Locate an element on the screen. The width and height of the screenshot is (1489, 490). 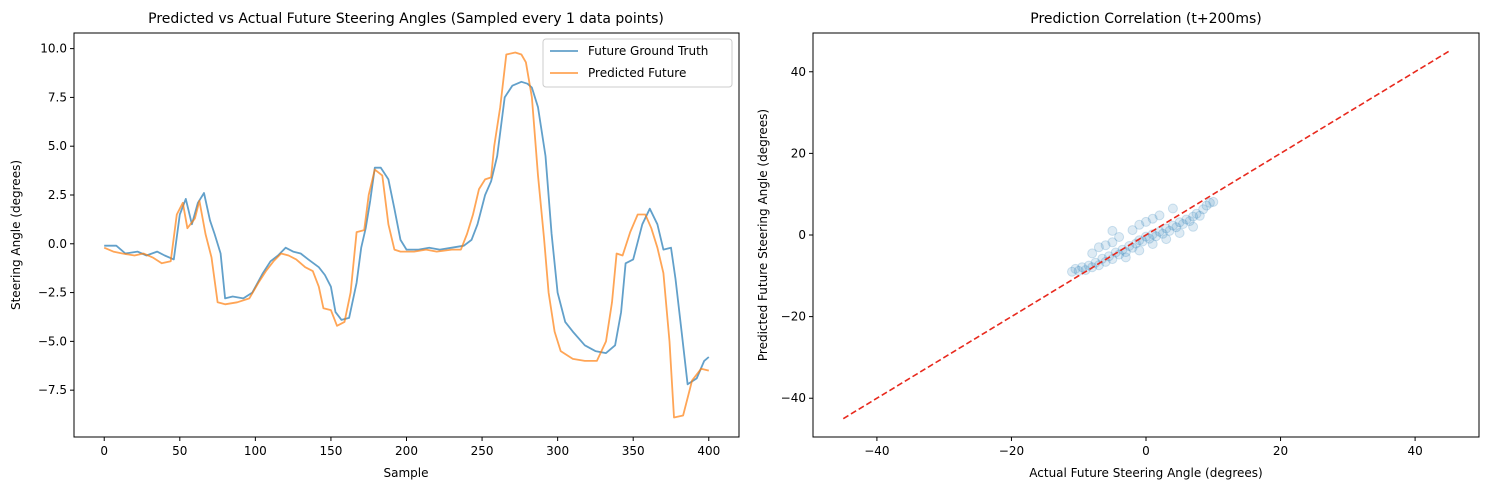
line-chart-x-tick-label: 250 is located at coordinates (482, 451).